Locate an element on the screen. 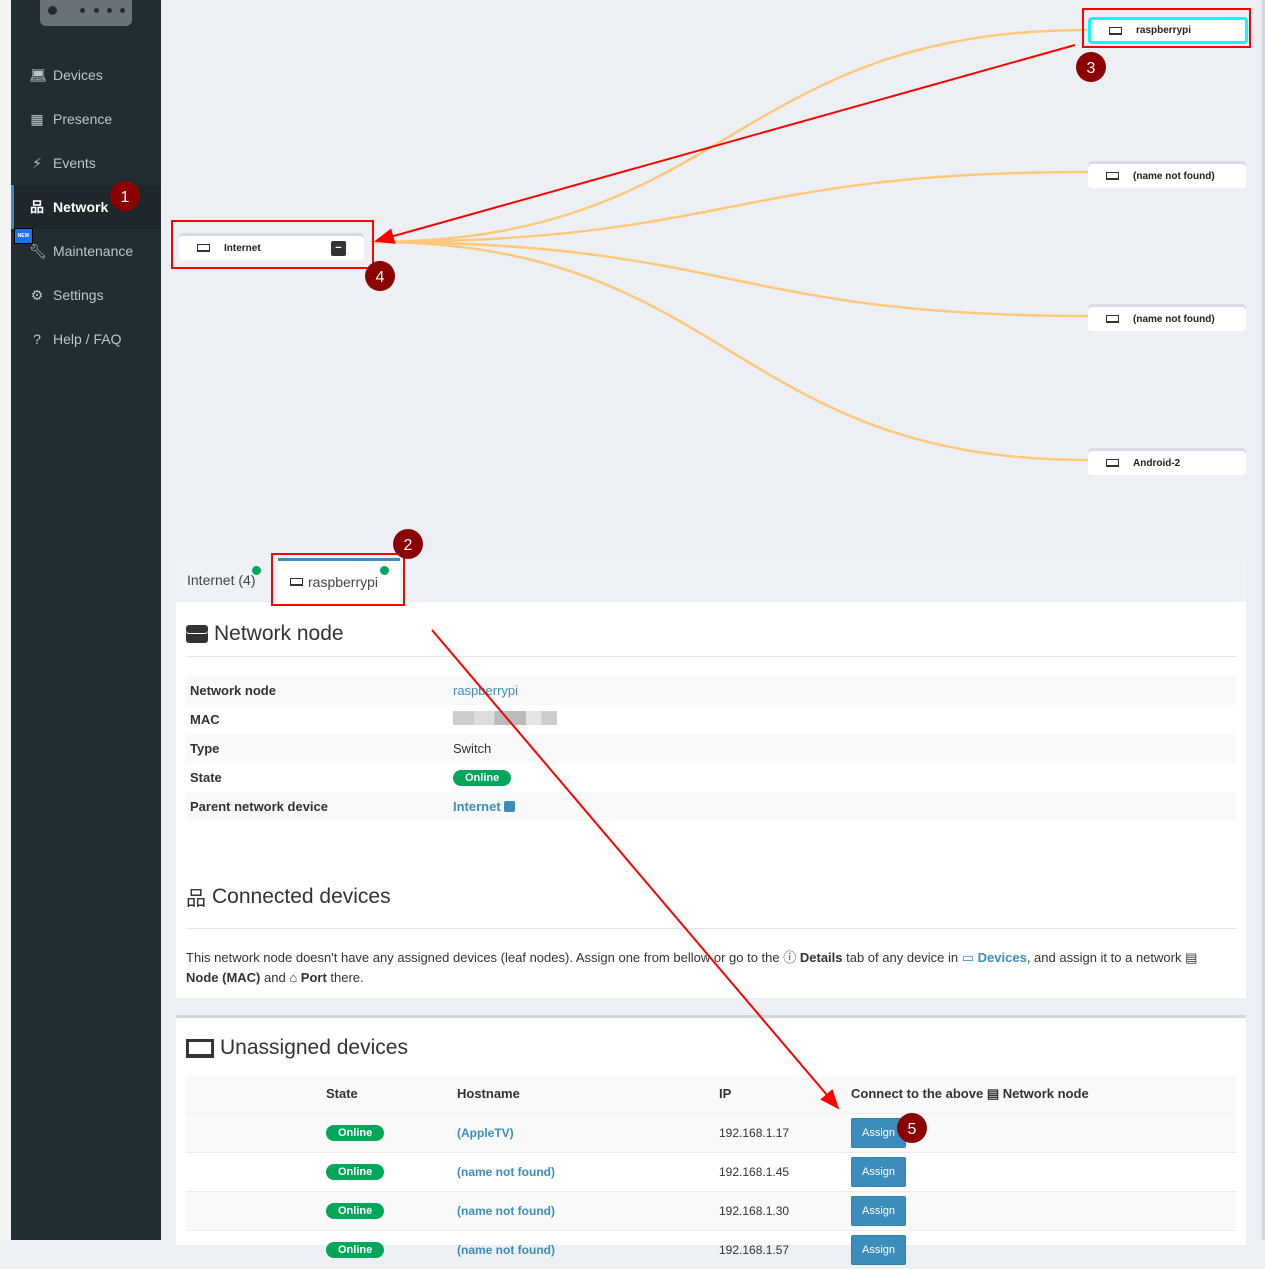 The image size is (1265, 1269). external-link-icon is located at coordinates (510, 806).